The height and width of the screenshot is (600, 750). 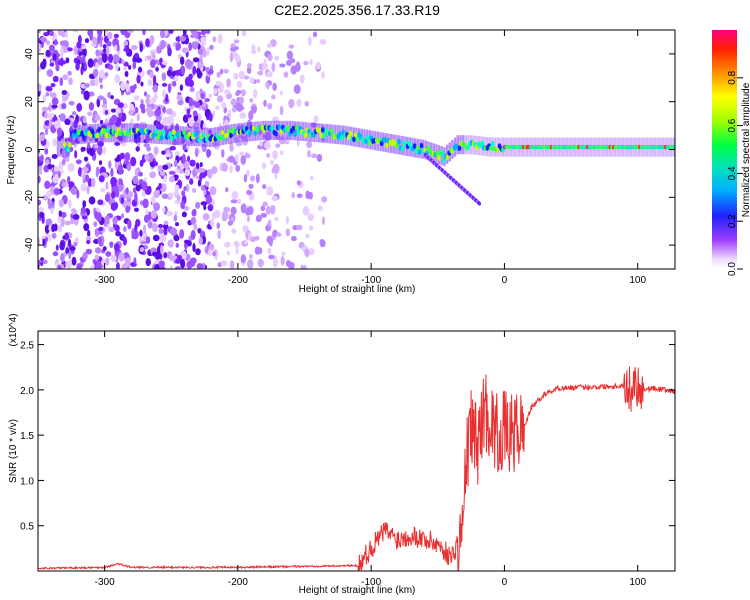 I want to click on snr-y-tick-label: 2.5, so click(x=27, y=346).